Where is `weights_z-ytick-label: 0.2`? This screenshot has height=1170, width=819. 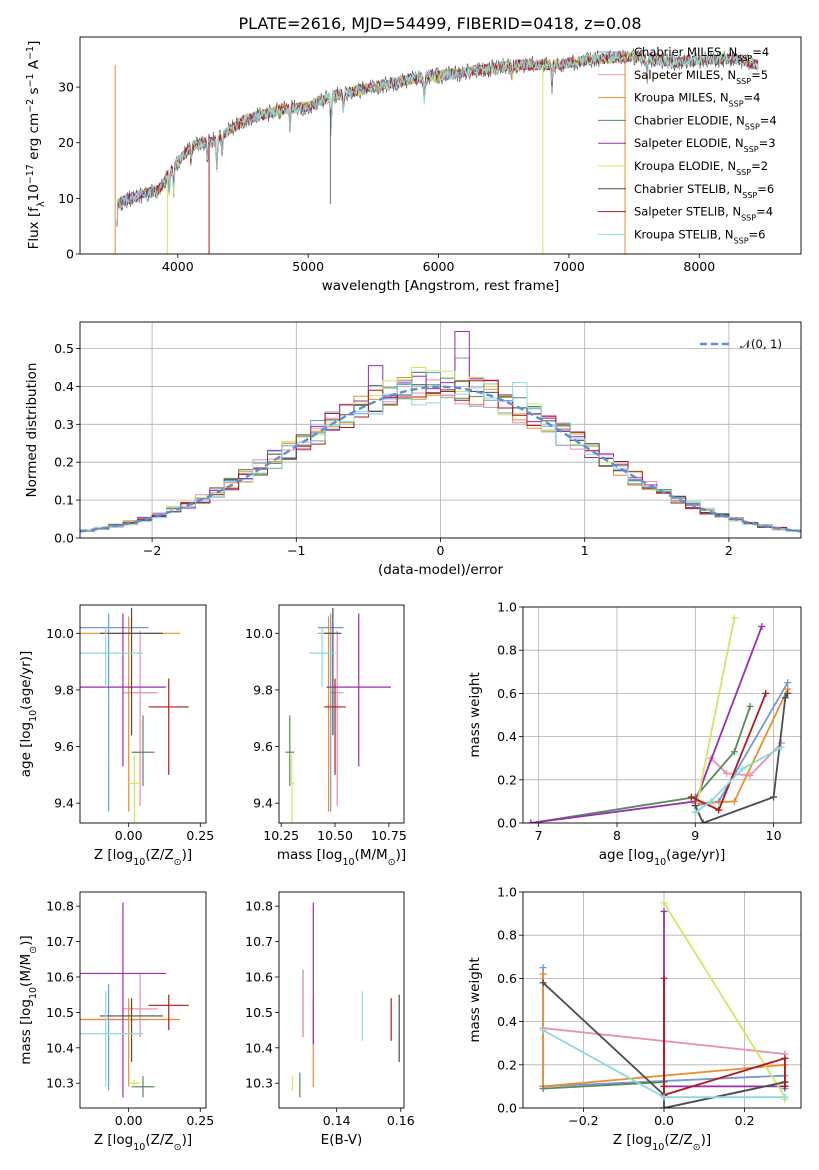 weights_z-ytick-label: 0.2 is located at coordinates (507, 1064).